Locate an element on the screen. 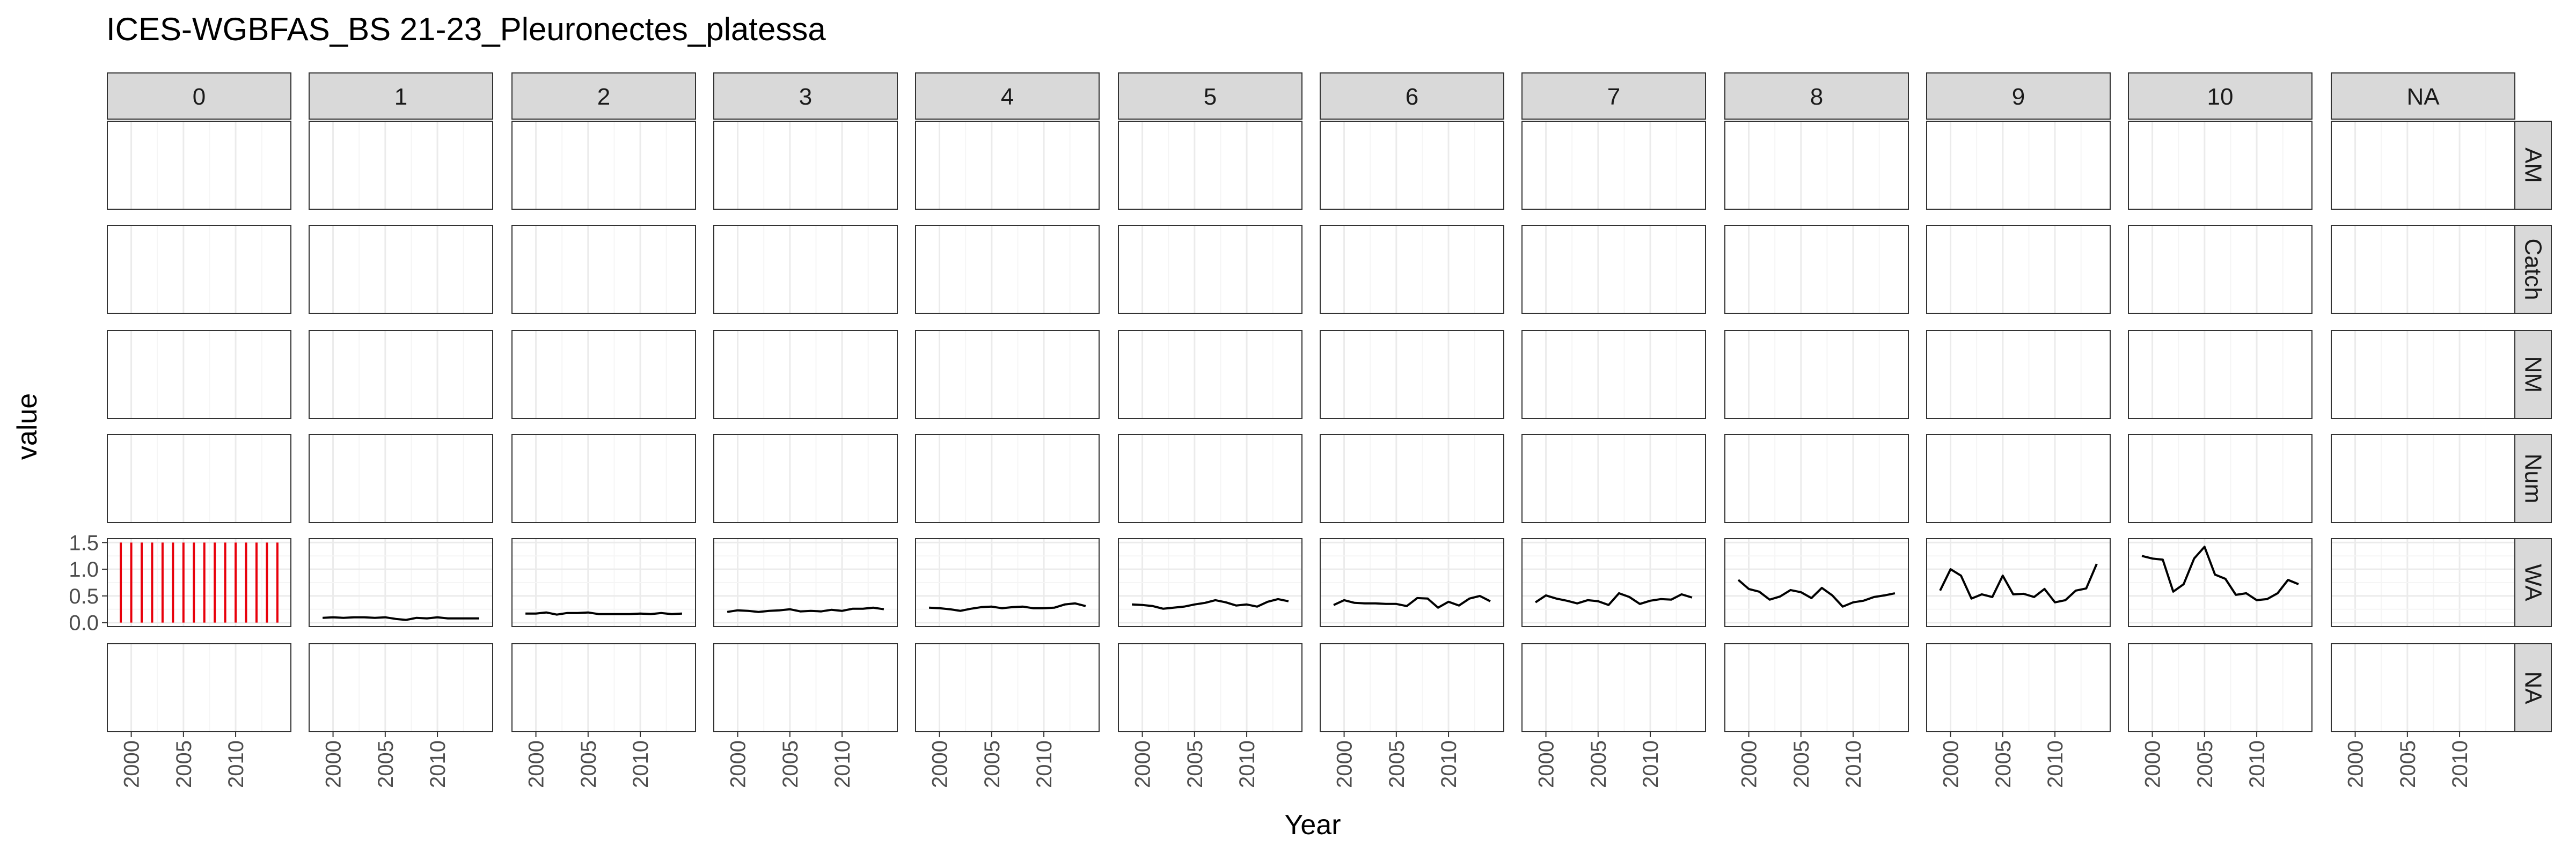  facet-strip-label: Num is located at coordinates (2533, 479).